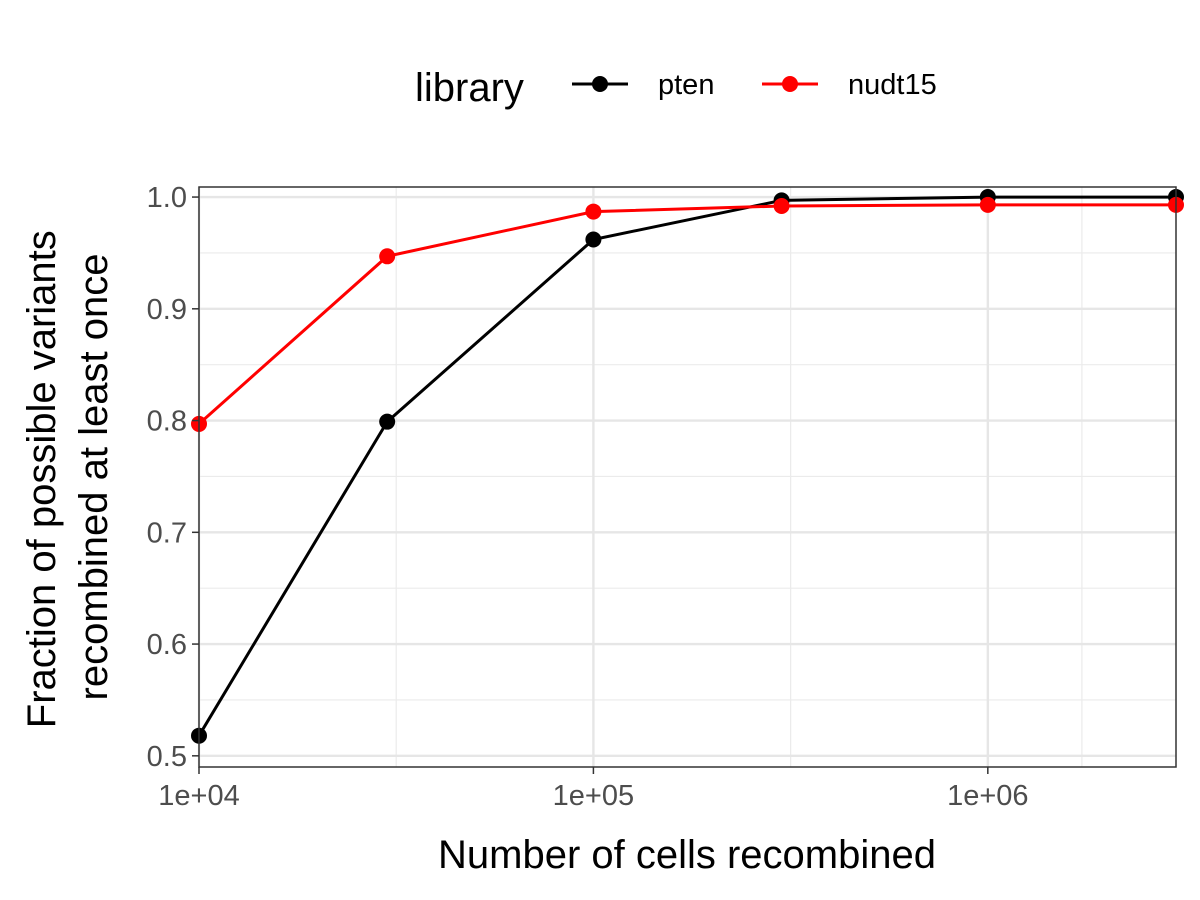 The width and height of the screenshot is (1200, 900). Describe the element at coordinates (198, 796) in the screenshot. I see `x-tick-label: 1e+04` at that location.